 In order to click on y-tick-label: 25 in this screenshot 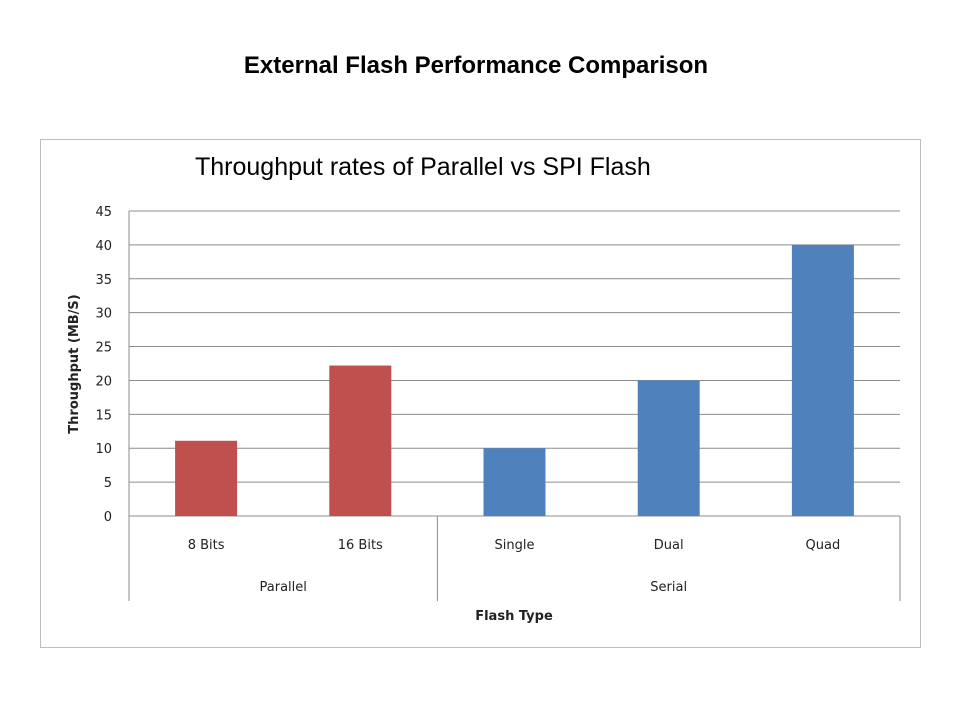, I will do `click(103, 348)`.